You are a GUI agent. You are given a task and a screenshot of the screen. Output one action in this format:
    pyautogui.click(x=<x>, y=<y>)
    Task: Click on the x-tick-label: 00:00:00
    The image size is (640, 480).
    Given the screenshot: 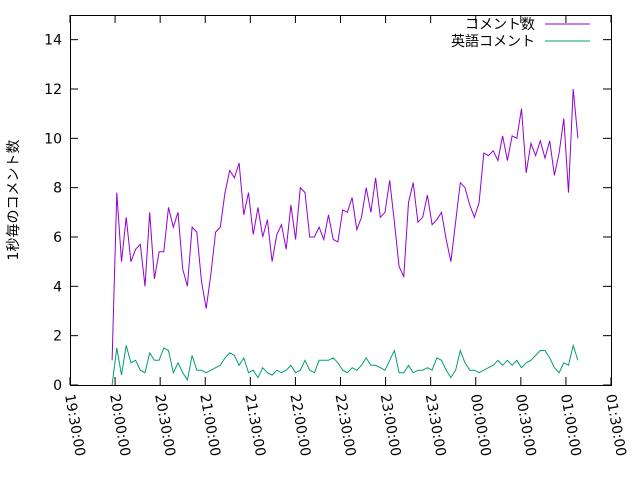 What is the action you would take?
    pyautogui.click(x=480, y=425)
    